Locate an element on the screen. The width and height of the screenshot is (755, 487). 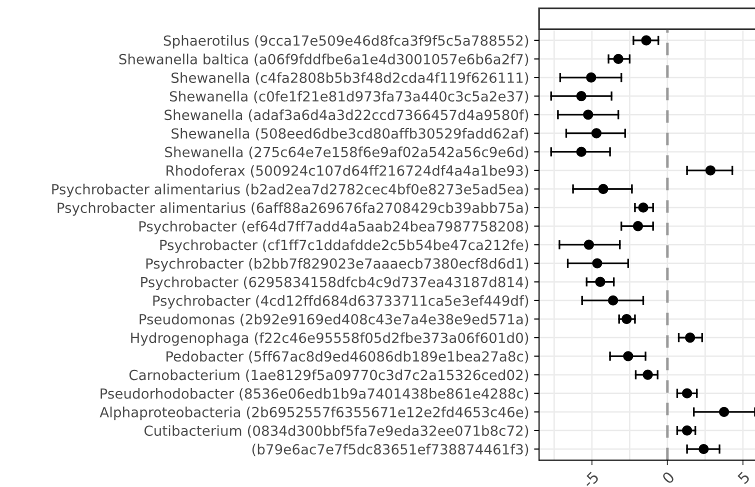
y-tick-label: Pedobacter (5ff67ac8d9ed46086db189e1bea27a8c) is located at coordinates (347, 357).